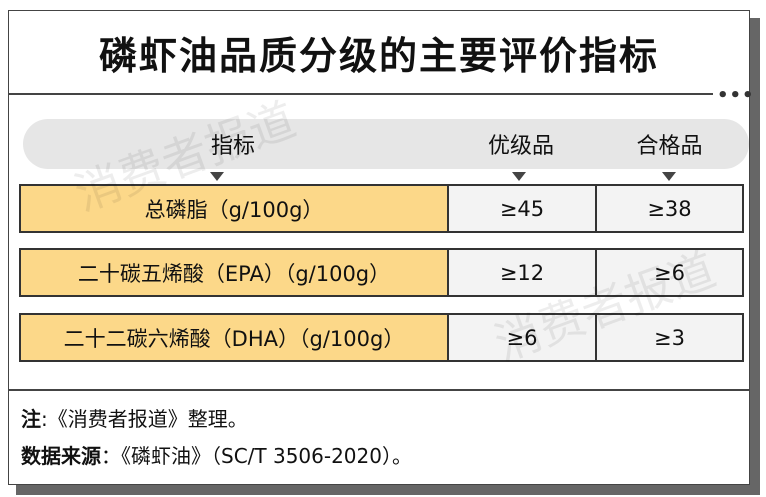 Image resolution: width=766 pixels, height=497 pixels. I want to click on table-row: 总磷脂（g/100g） ≥45 ≥38, so click(381, 208).